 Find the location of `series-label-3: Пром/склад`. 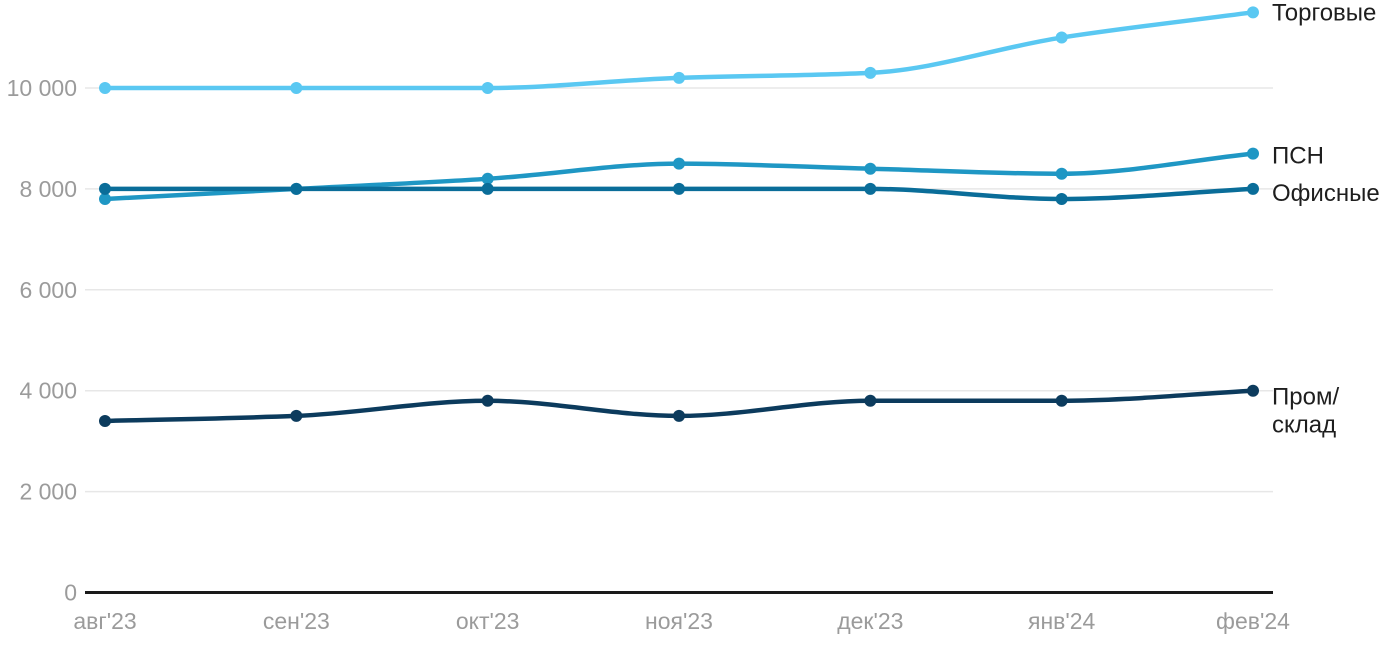

series-label-3: Пром/склад is located at coordinates (1305, 410).